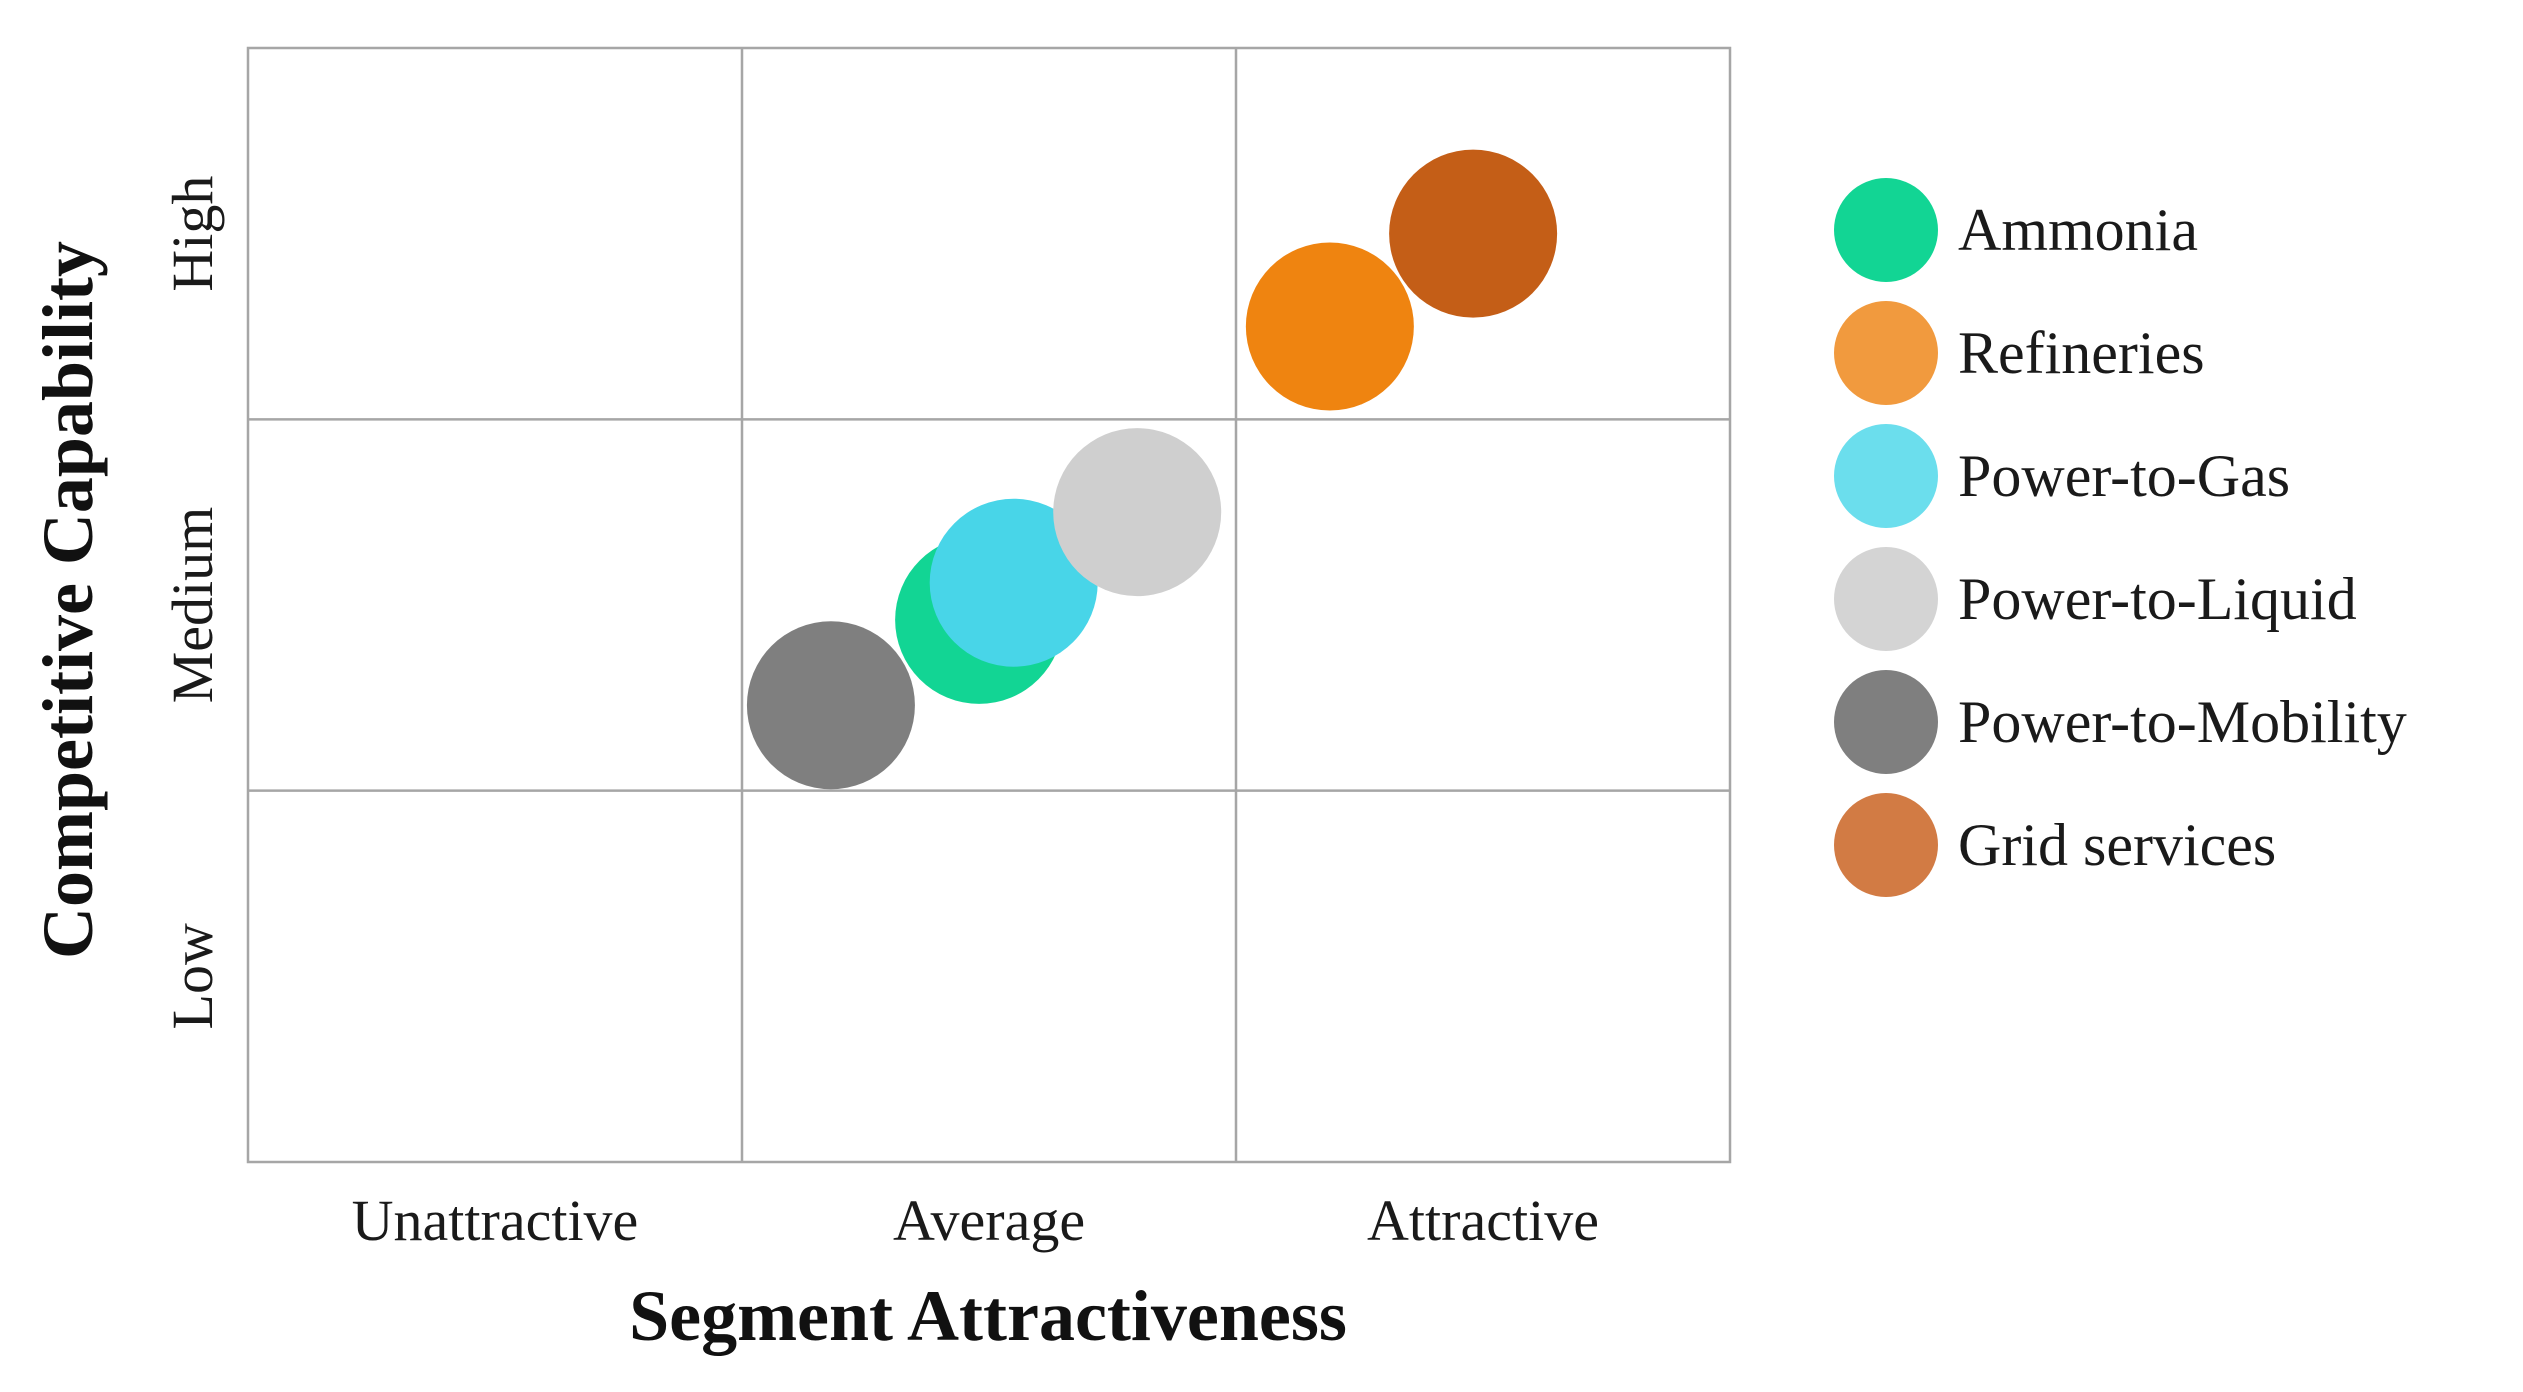  Describe the element at coordinates (1013, 582) in the screenshot. I see `bubble-power-to-gas` at that location.